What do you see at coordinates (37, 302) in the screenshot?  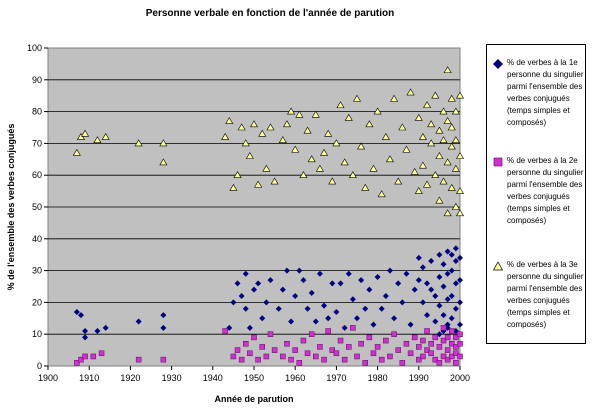 I see `y-tick-label: 20` at bounding box center [37, 302].